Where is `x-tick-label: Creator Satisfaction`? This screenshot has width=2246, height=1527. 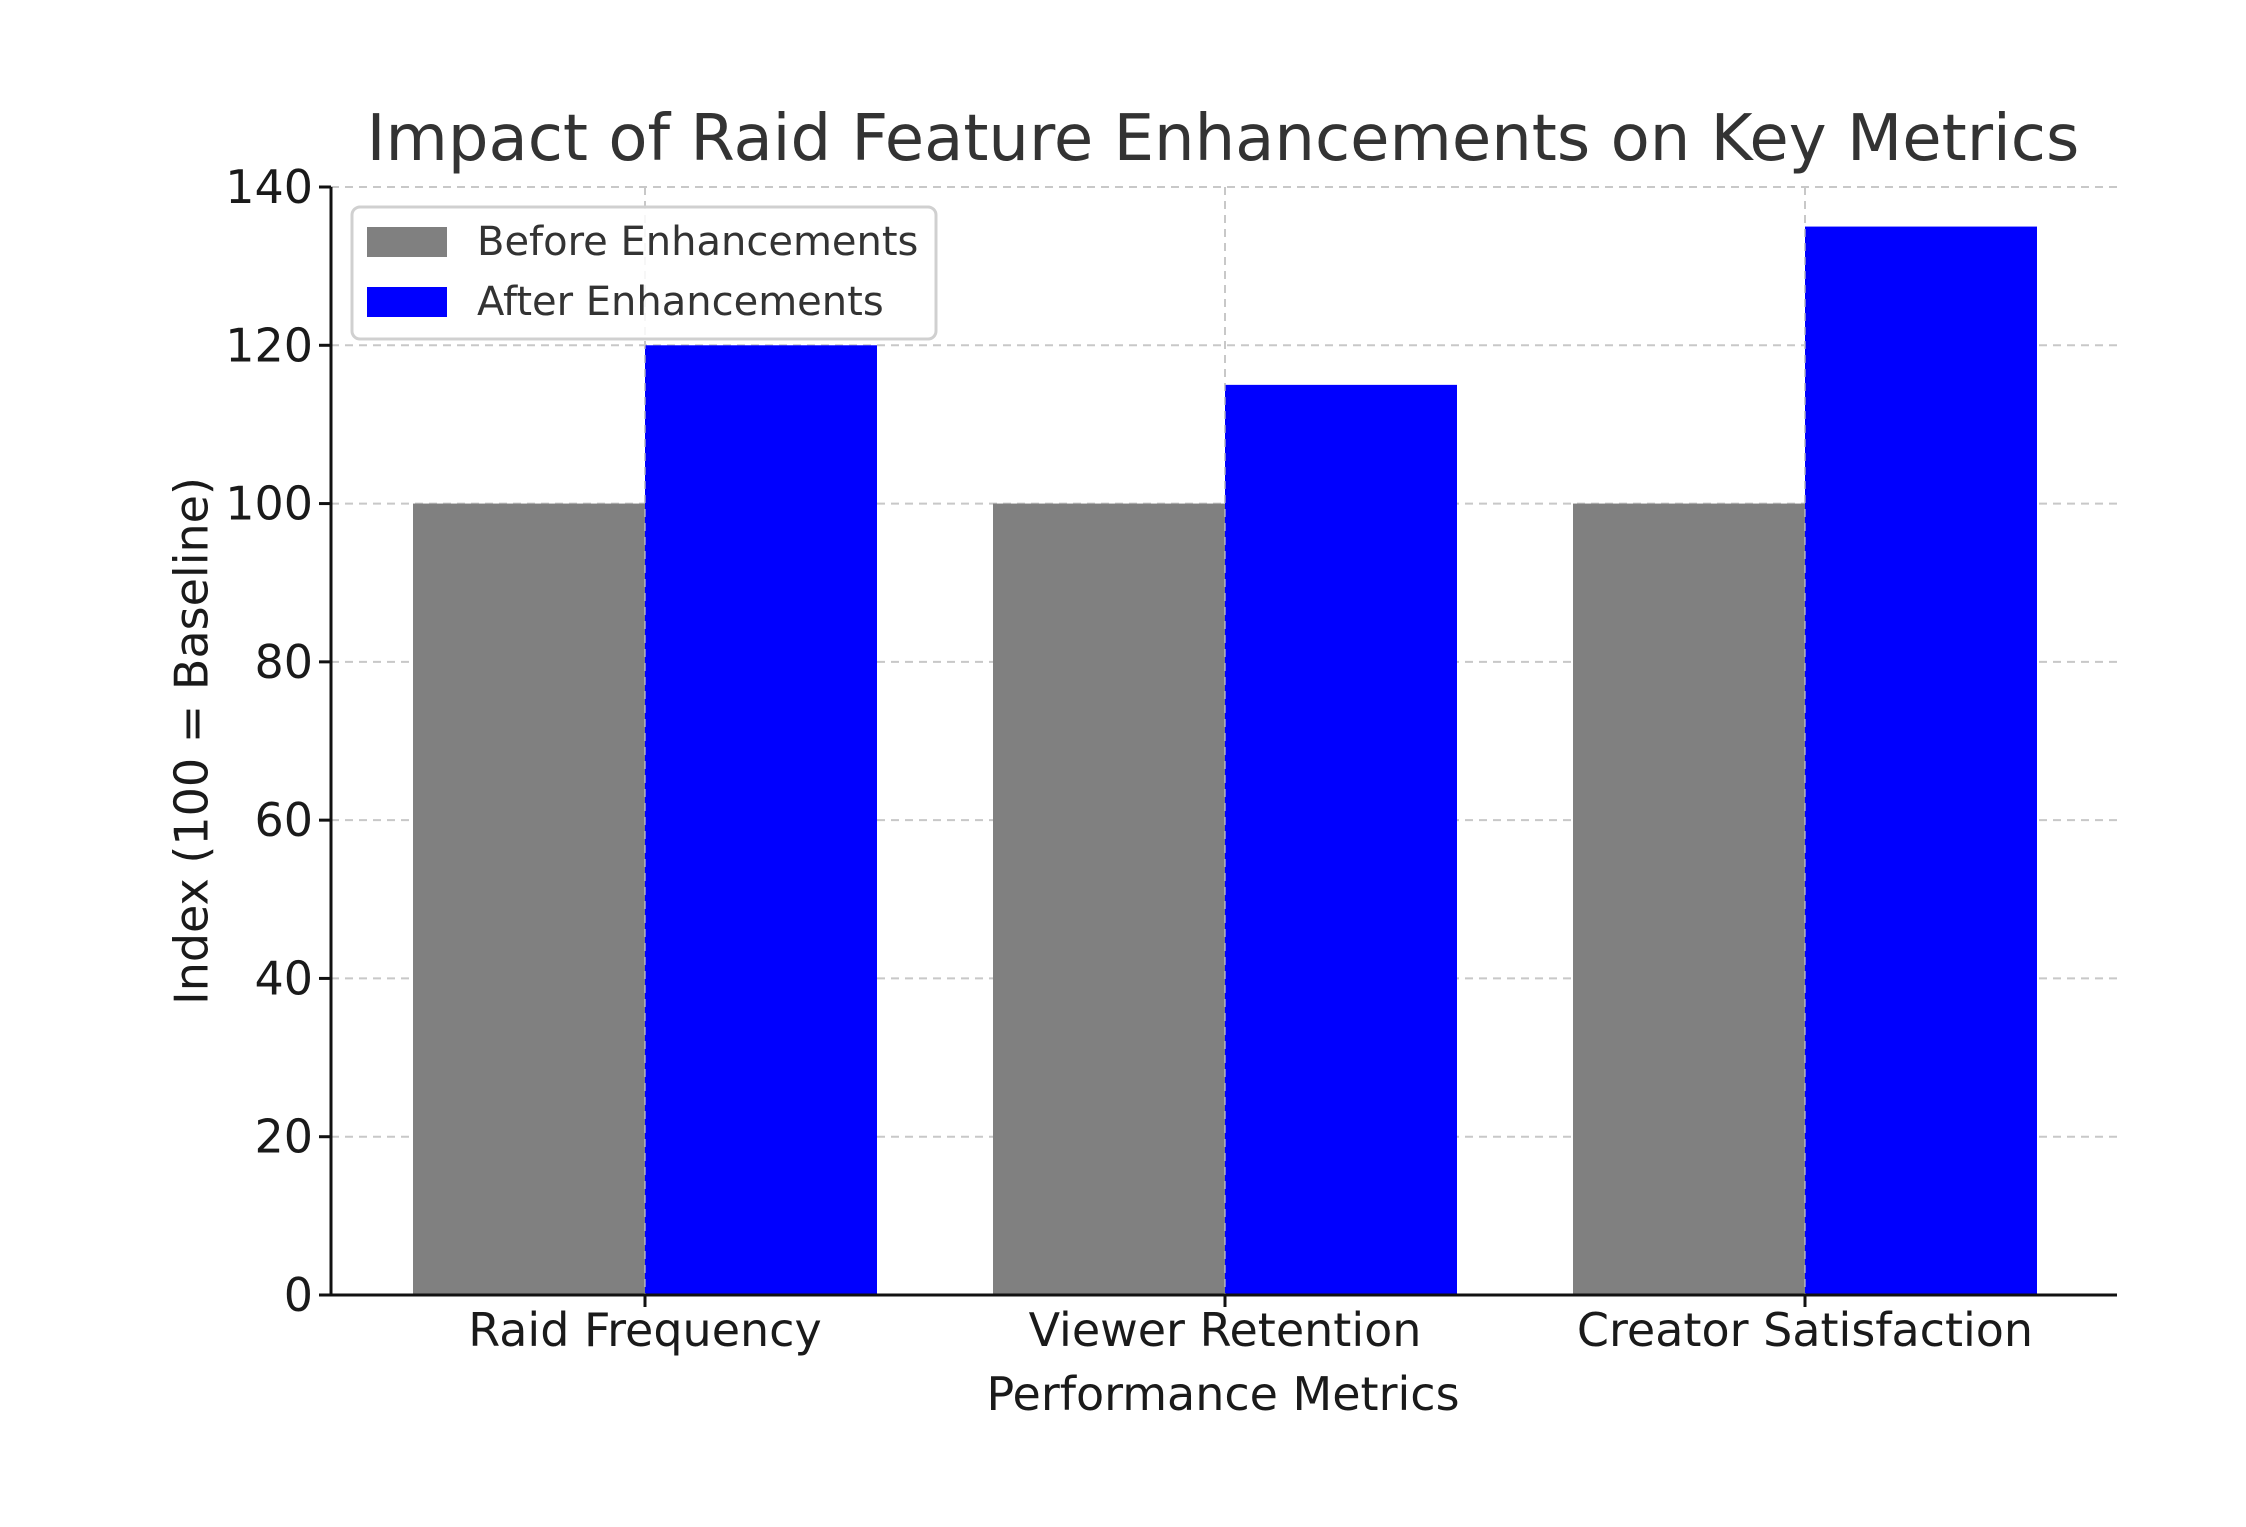 x-tick-label: Creator Satisfaction is located at coordinates (1805, 1330).